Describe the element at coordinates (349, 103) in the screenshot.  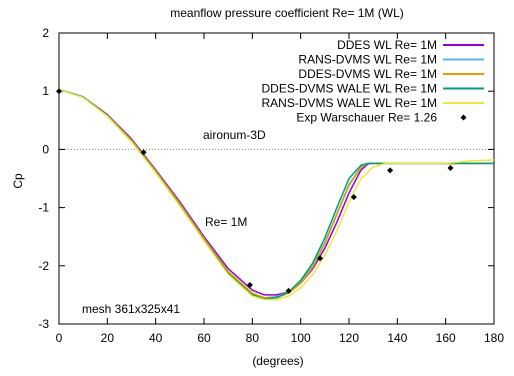
I see `legend-label: RANS-DVMS WALE WL Re= 1M` at that location.